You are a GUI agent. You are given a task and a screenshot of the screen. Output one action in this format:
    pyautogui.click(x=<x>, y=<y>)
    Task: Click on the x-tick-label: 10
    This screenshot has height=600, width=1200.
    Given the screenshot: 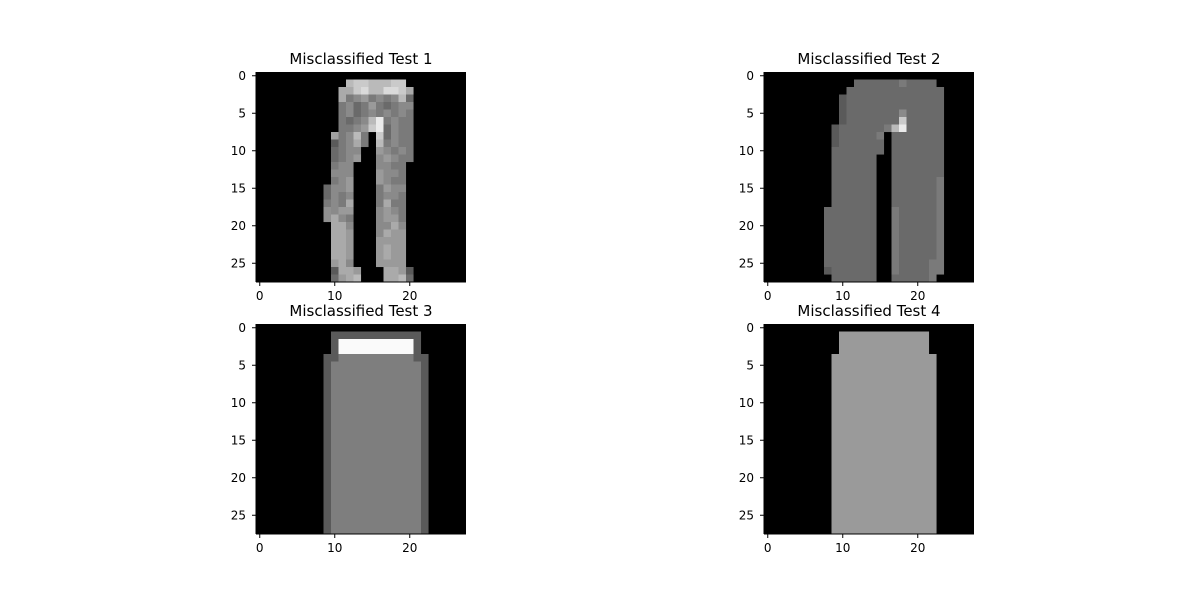 What is the action you would take?
    pyautogui.click(x=842, y=548)
    